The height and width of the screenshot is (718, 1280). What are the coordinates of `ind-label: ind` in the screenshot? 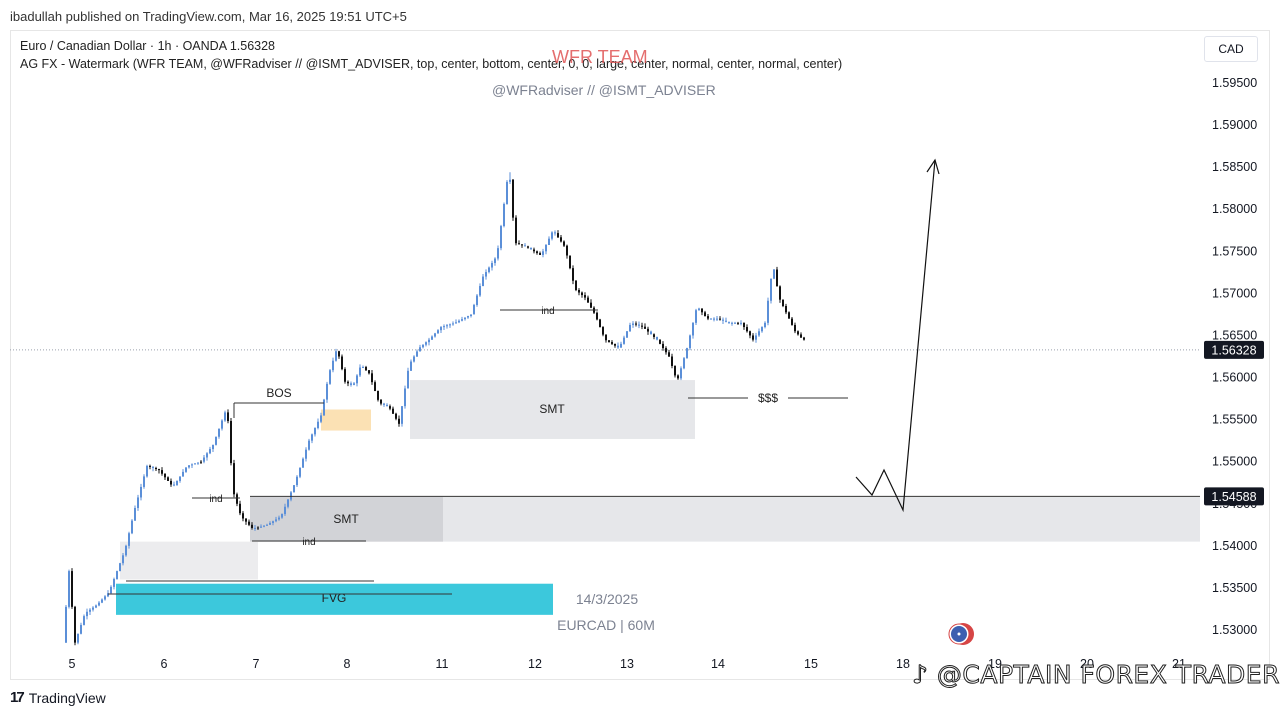 It's located at (308, 542).